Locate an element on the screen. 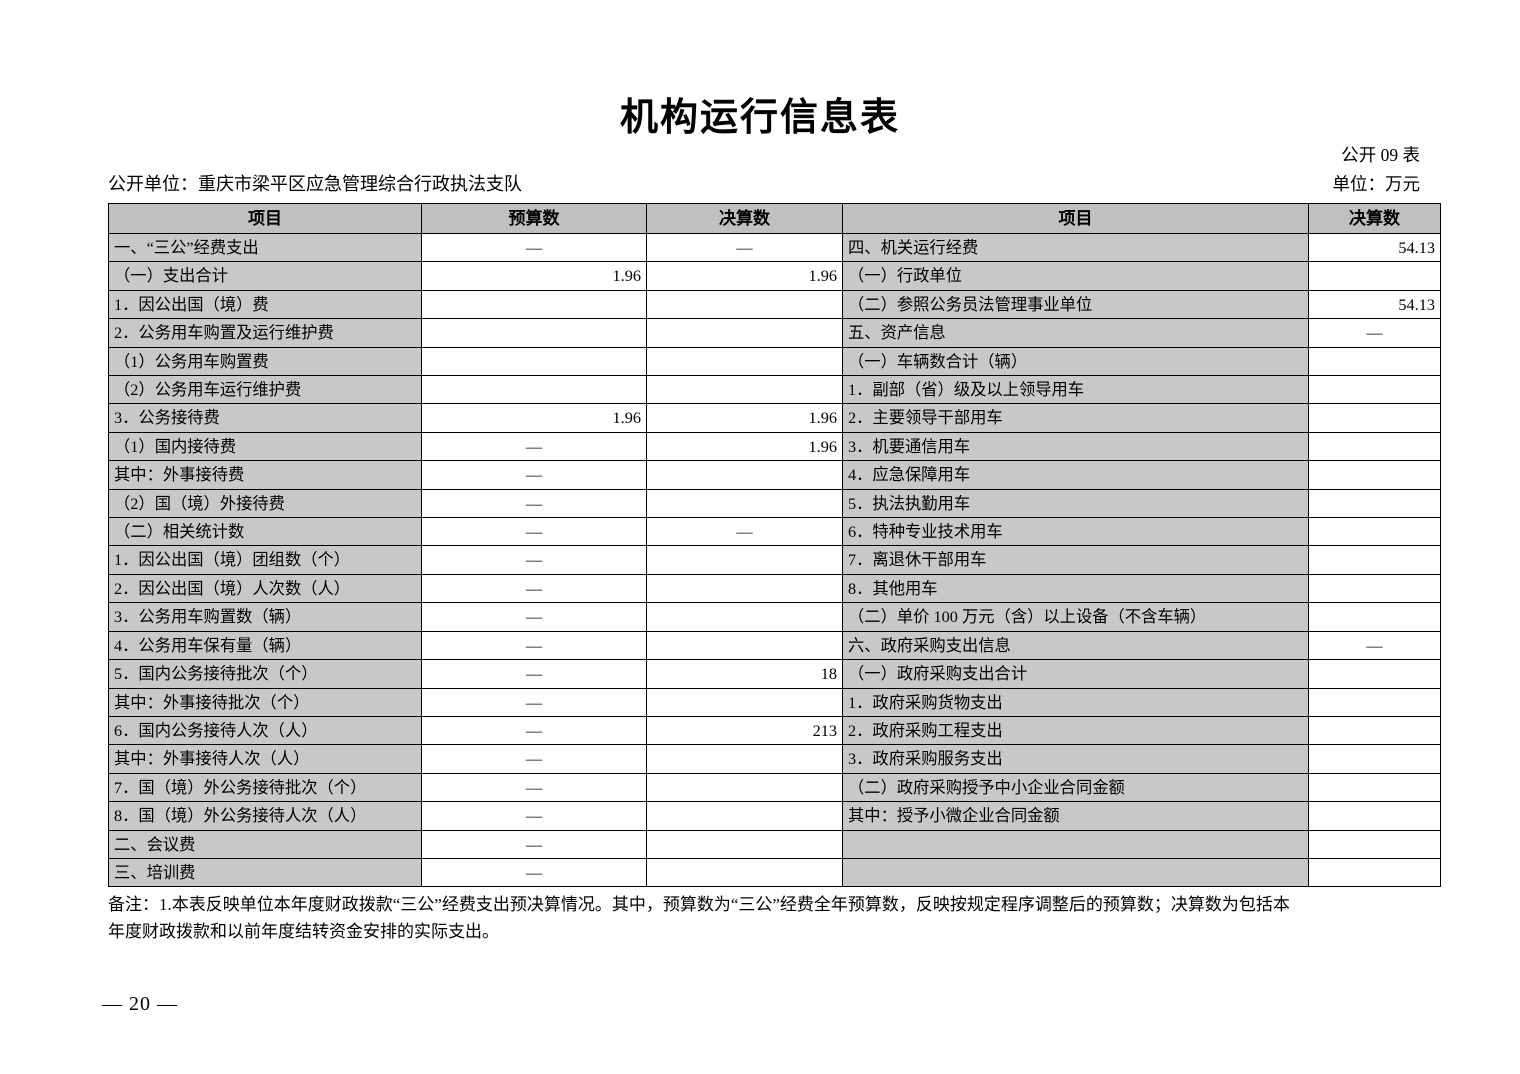  cell-right_label: 8．其他用车 is located at coordinates (1075, 588).